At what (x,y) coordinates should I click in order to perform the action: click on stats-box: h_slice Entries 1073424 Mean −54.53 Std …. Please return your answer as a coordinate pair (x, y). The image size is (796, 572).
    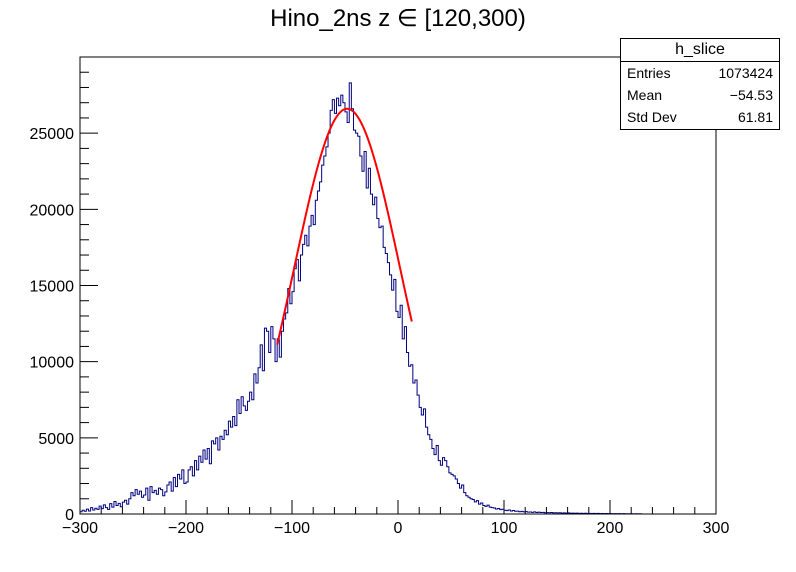
    Looking at the image, I should click on (700, 84).